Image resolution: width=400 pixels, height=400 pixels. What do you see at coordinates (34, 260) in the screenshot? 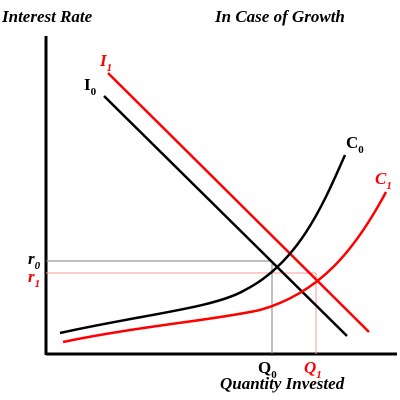
I see `r0-label: r0` at bounding box center [34, 260].